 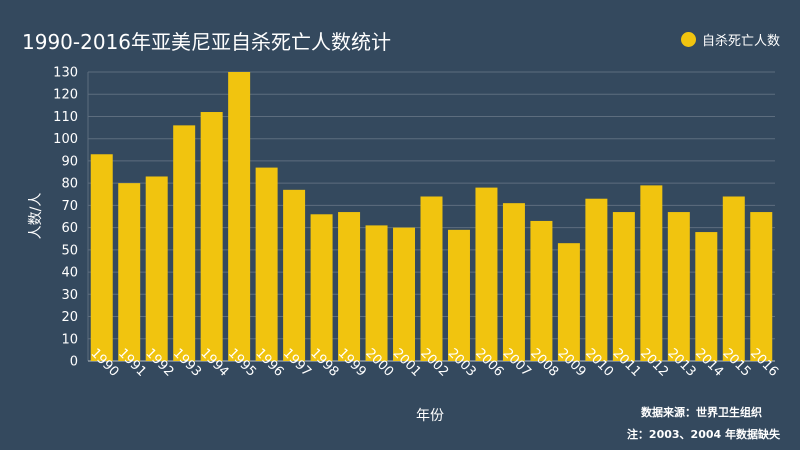 What do you see at coordinates (623, 286) in the screenshot?
I see `bar-2011` at bounding box center [623, 286].